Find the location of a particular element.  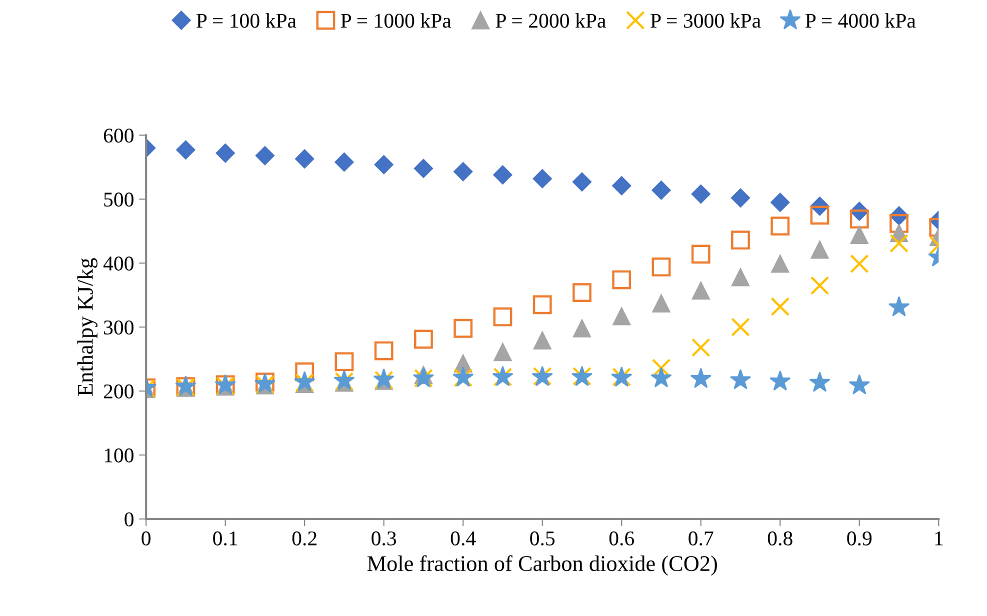

y-axis-title: Enthalpy KJ/kg is located at coordinates (87, 327).